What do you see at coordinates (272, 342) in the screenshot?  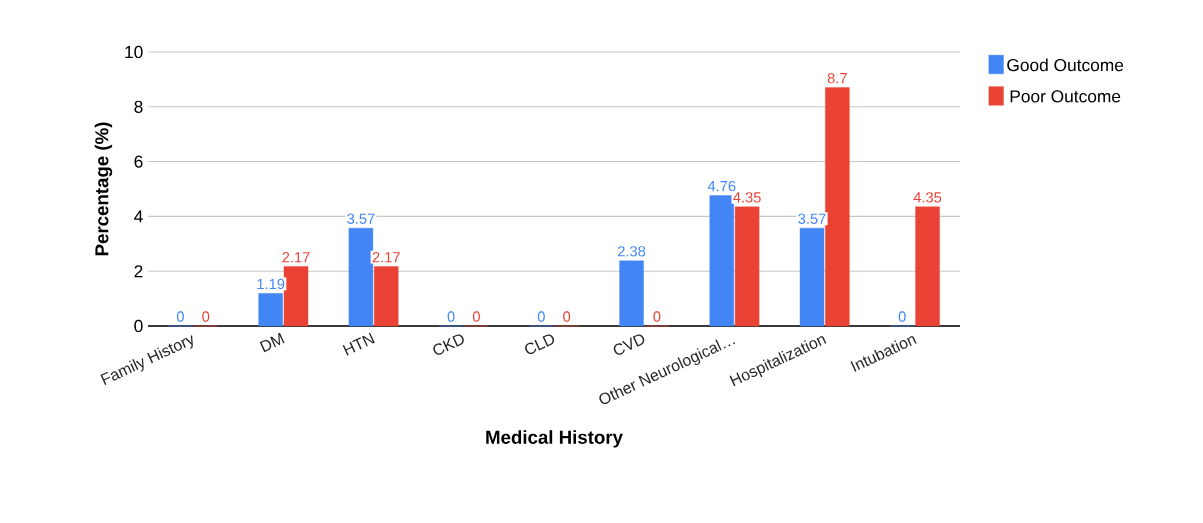 I see `x-tick-label: DM` at bounding box center [272, 342].